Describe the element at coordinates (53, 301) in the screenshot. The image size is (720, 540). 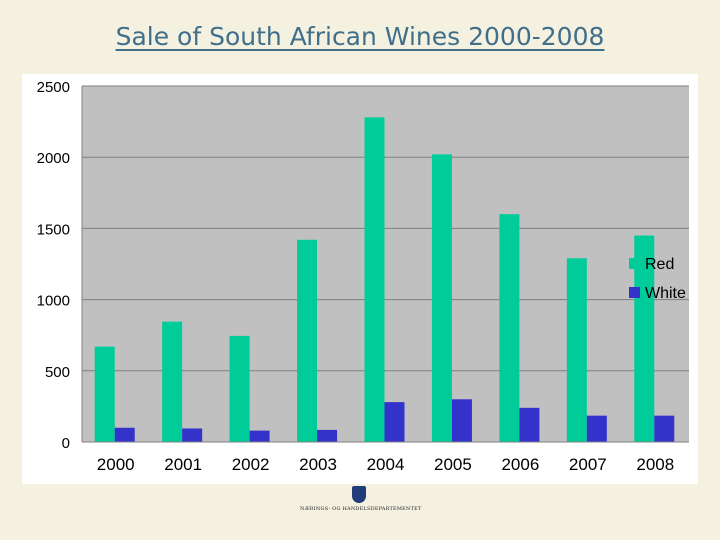
I see `y-tick-label: 1000` at that location.